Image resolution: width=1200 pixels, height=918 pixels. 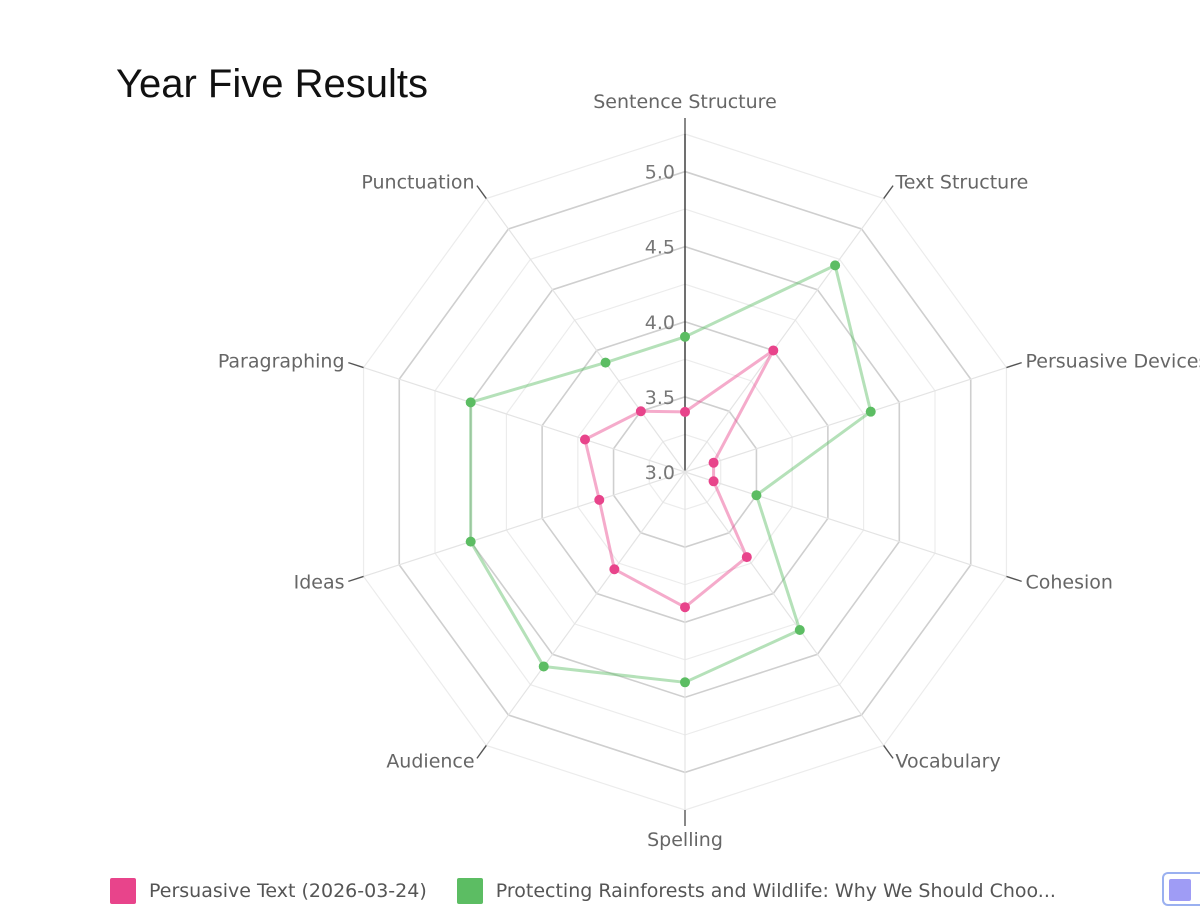 I want to click on axis-label: Text Structure, so click(x=961, y=182).